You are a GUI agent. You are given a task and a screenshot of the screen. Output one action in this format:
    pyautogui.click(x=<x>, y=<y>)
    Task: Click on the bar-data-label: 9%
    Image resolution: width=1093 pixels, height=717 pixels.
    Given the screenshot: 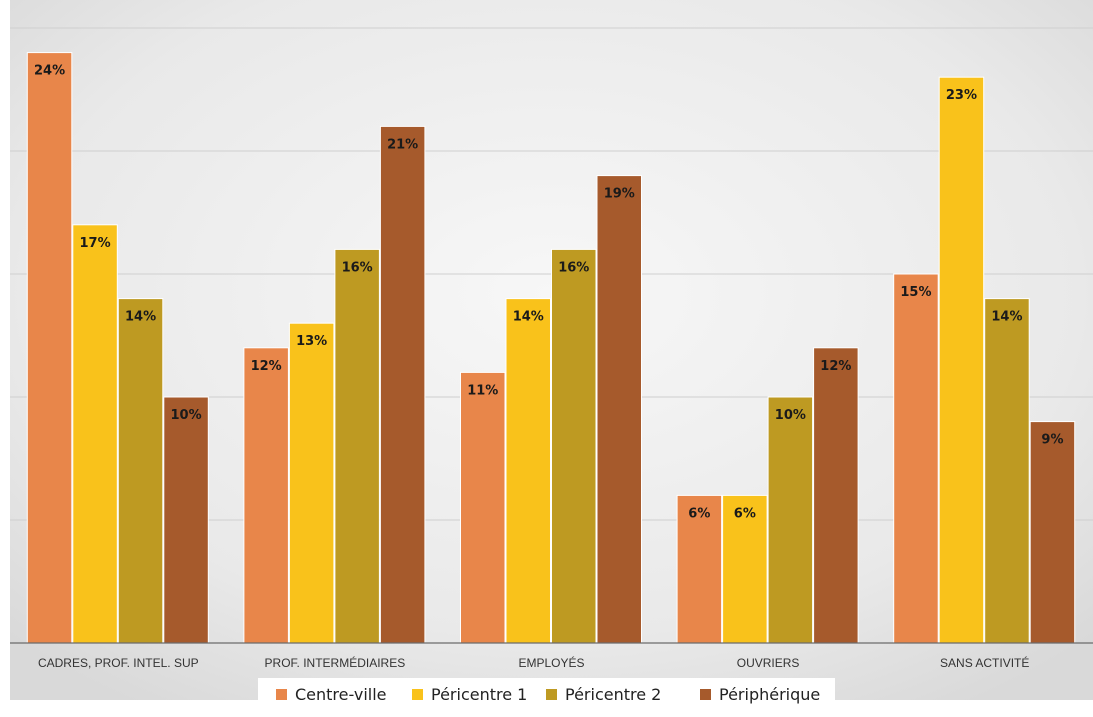 What is the action you would take?
    pyautogui.click(x=1052, y=440)
    